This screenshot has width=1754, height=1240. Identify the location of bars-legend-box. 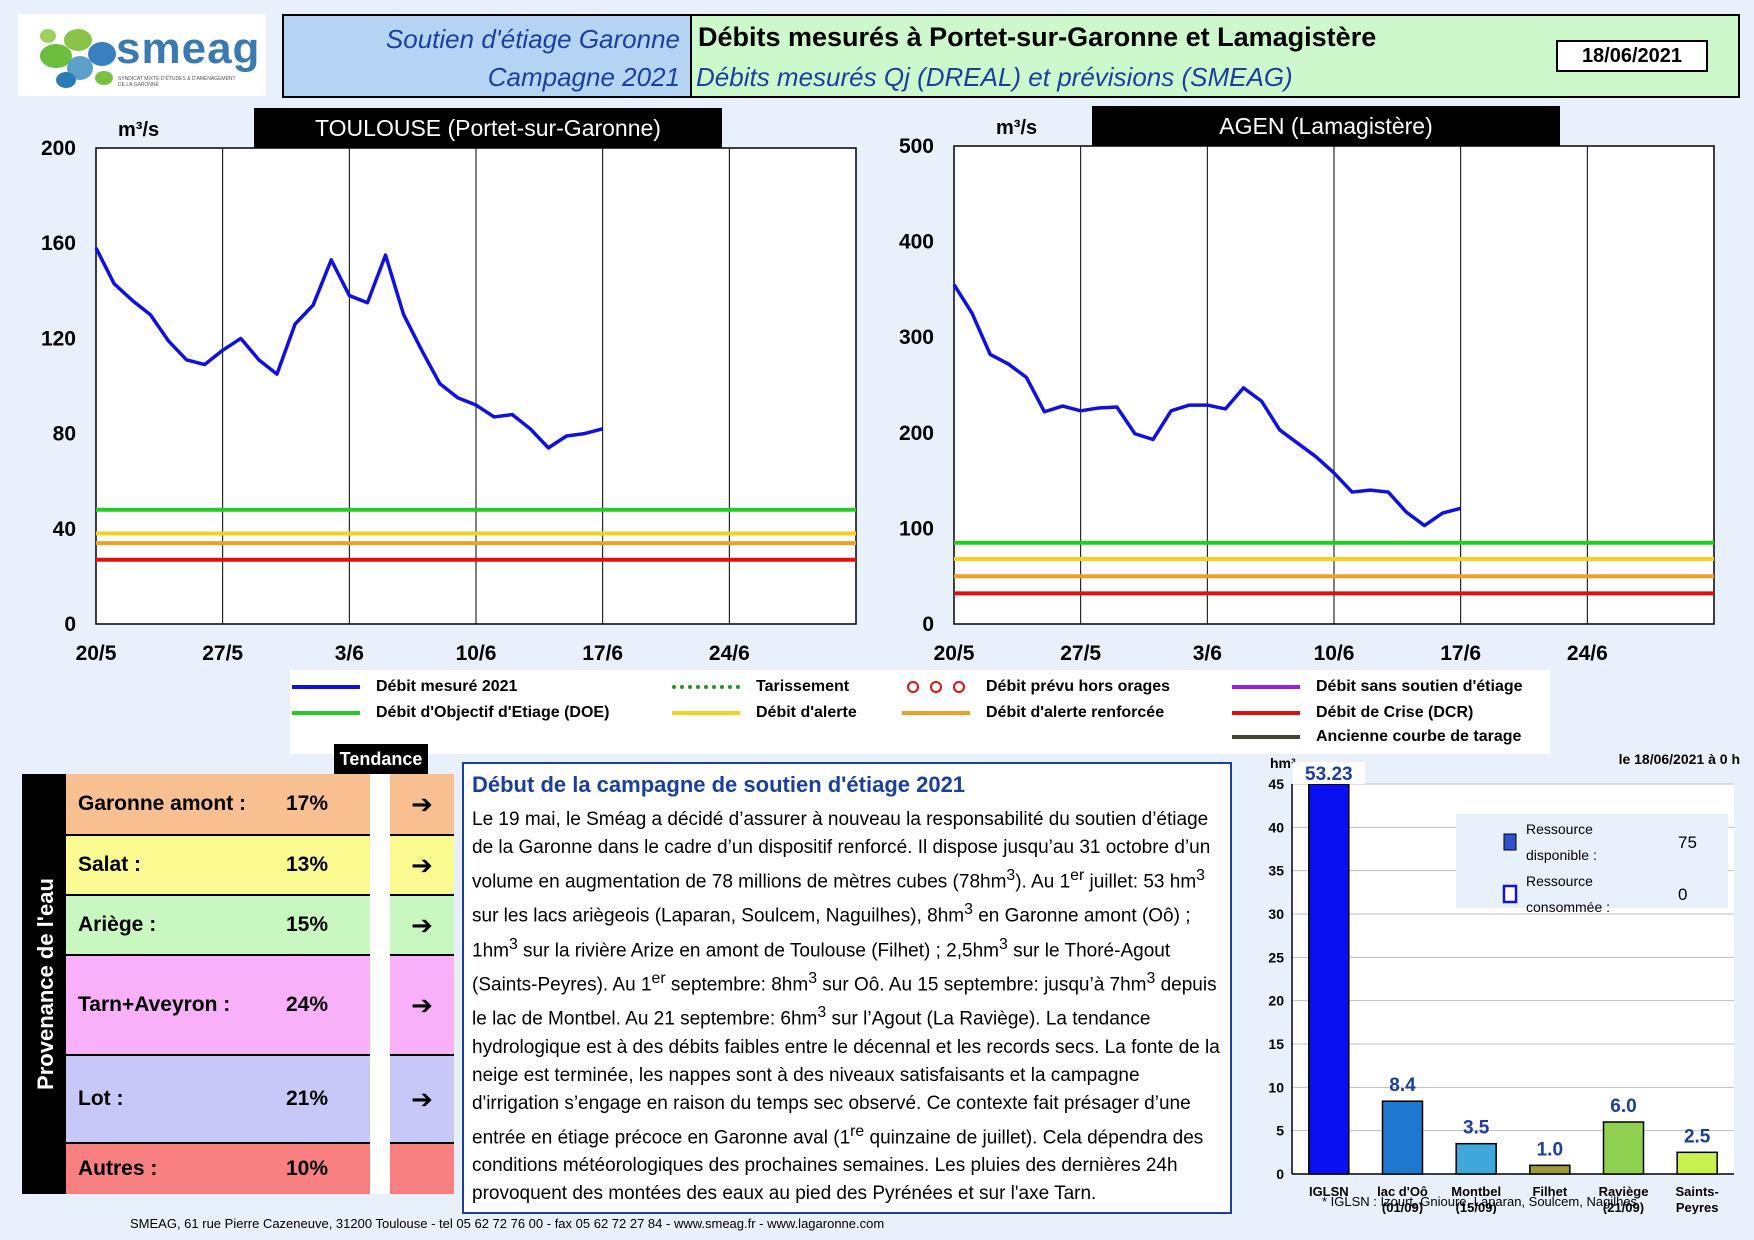
(1592, 861).